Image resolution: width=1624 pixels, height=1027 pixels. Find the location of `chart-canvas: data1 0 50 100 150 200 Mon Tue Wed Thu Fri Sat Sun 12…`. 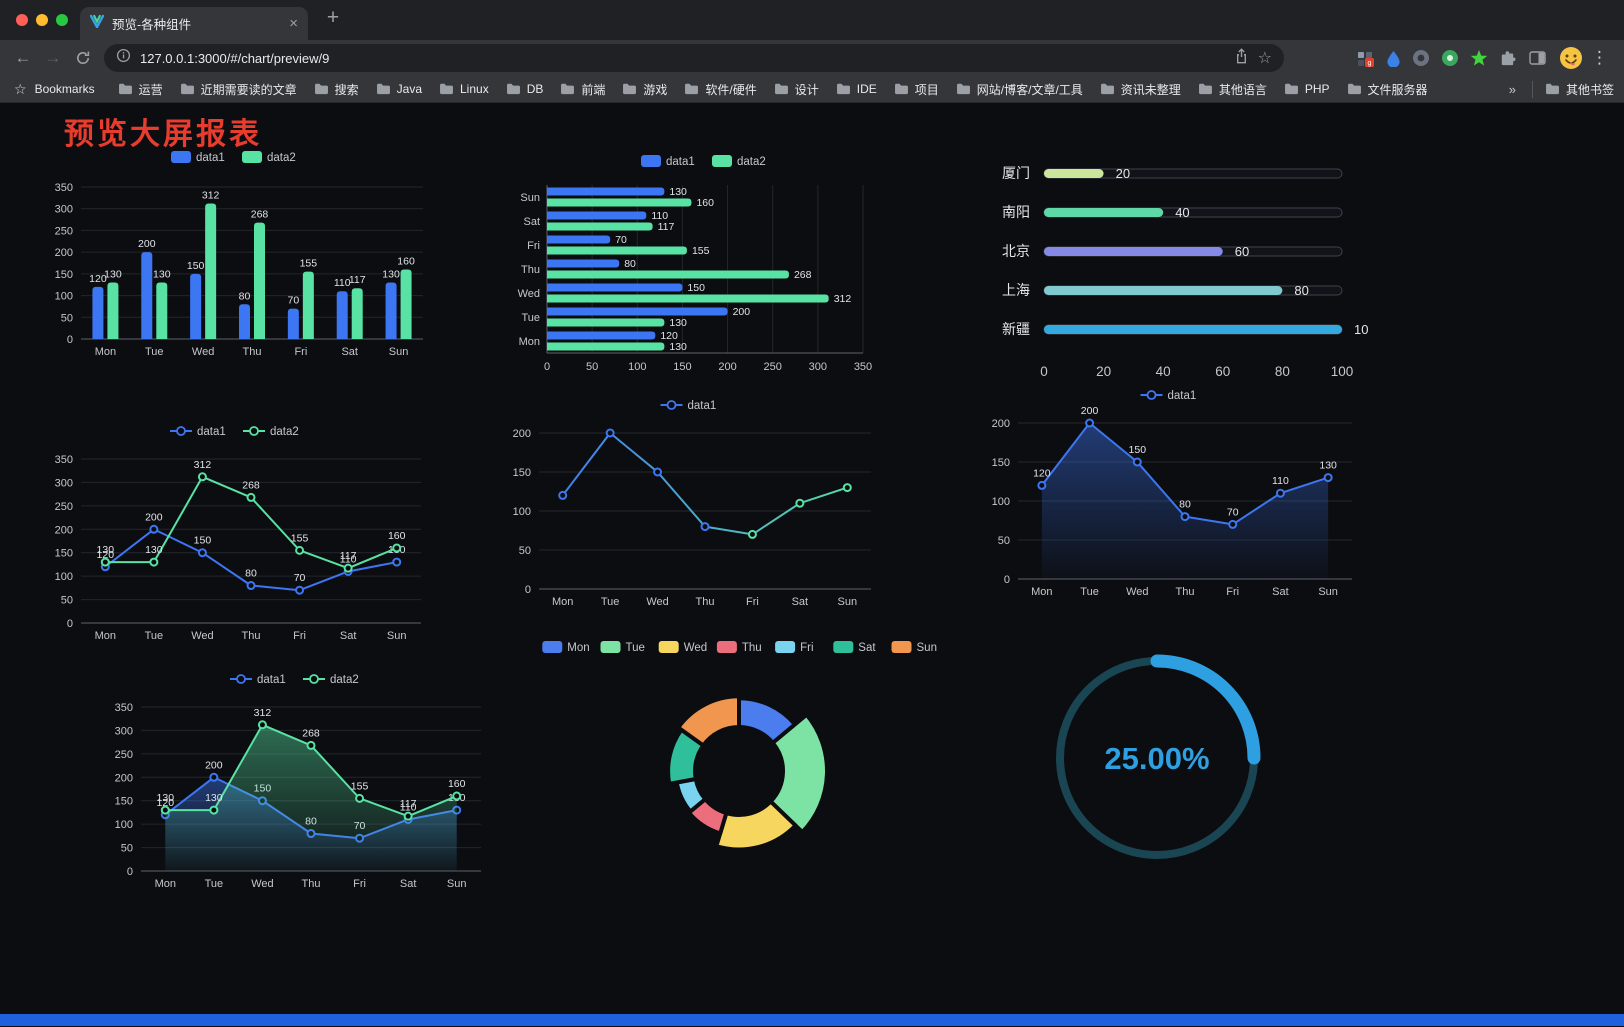

chart-canvas: data1 0 50 100 150 200 Mon Tue Wed Thu Fri Sat Sun 12… is located at coordinates (1172, 494).